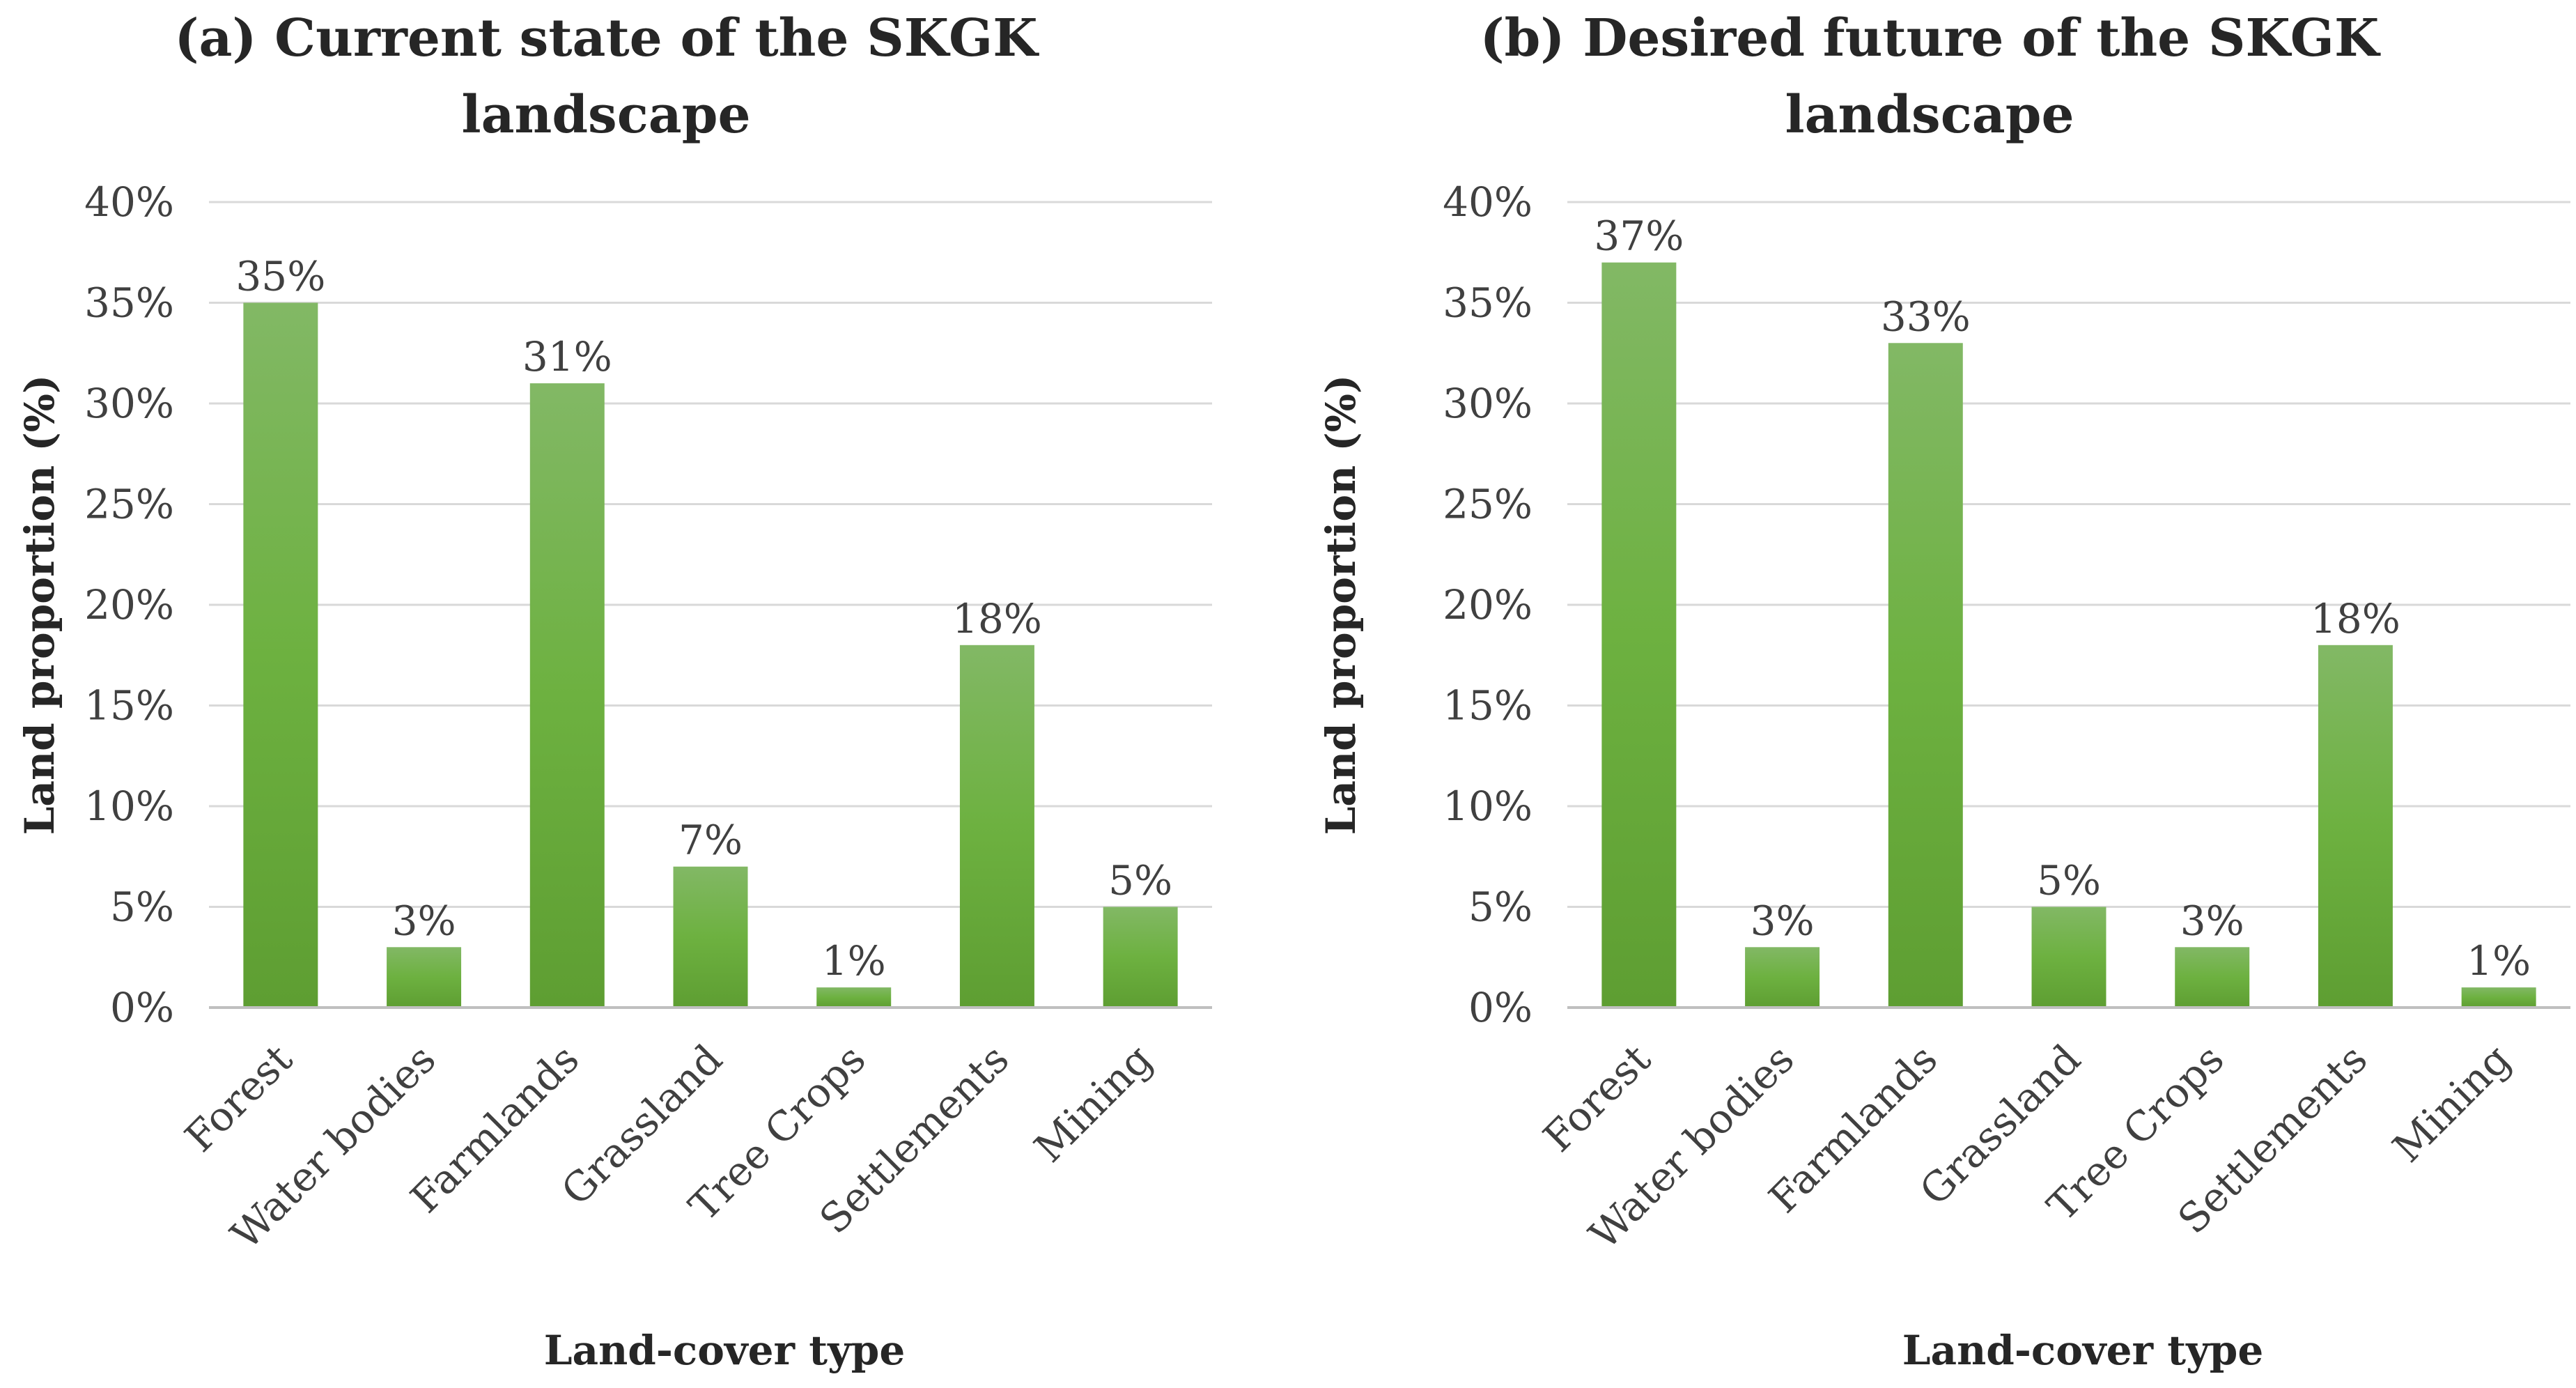 This screenshot has width=2576, height=1388. I want to click on chart-b-y-tick-label: 10%, so click(1488, 806).